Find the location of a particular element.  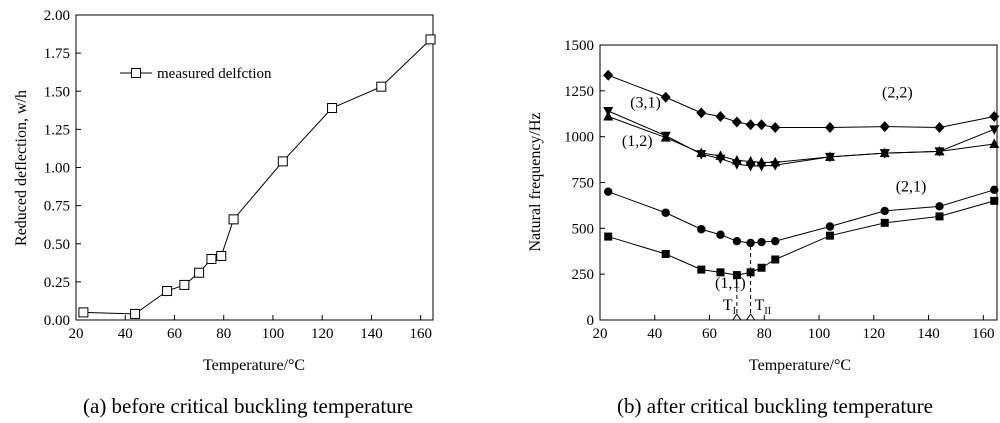

mode-label: (3,1) is located at coordinates (645, 102).